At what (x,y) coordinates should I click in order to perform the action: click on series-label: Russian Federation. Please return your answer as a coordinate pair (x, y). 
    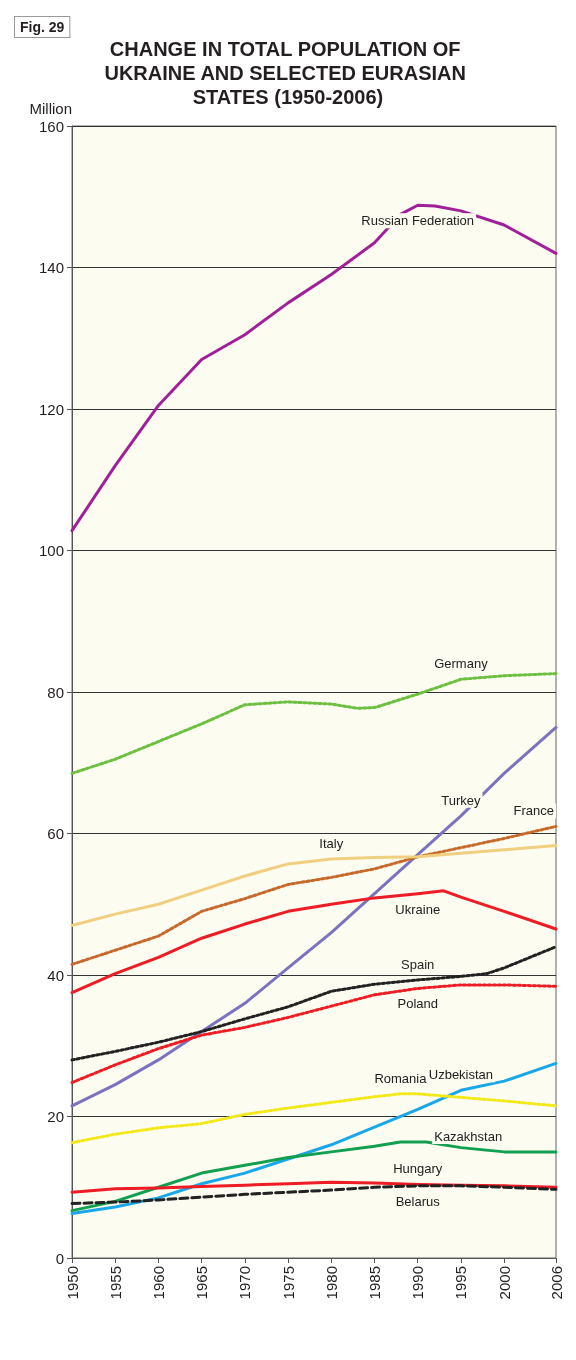
    Looking at the image, I should click on (418, 221).